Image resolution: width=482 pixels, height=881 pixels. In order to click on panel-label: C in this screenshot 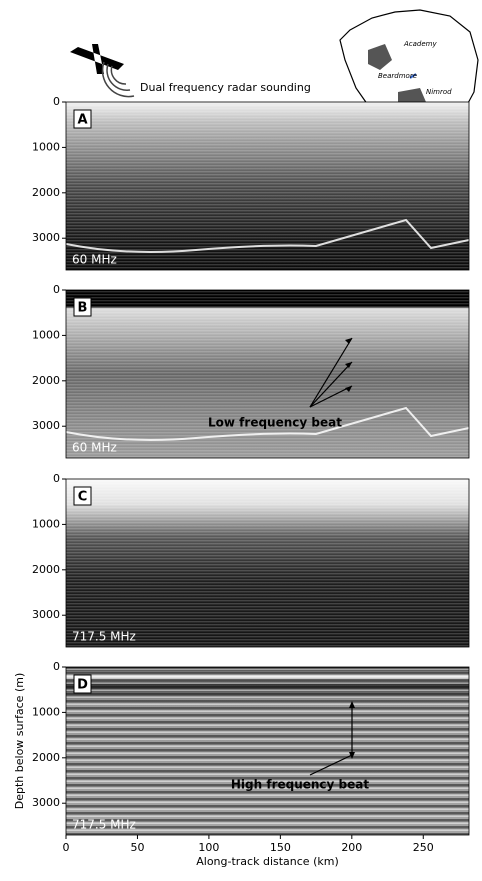, I will do `click(83, 497)`.